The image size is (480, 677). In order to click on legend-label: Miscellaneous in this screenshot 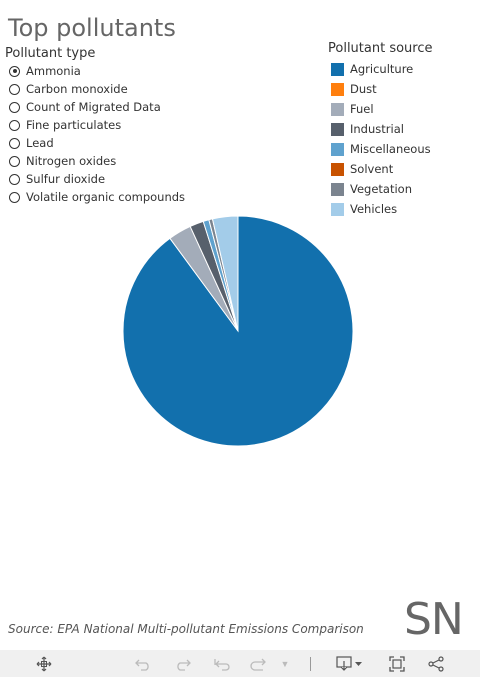, I will do `click(390, 149)`.